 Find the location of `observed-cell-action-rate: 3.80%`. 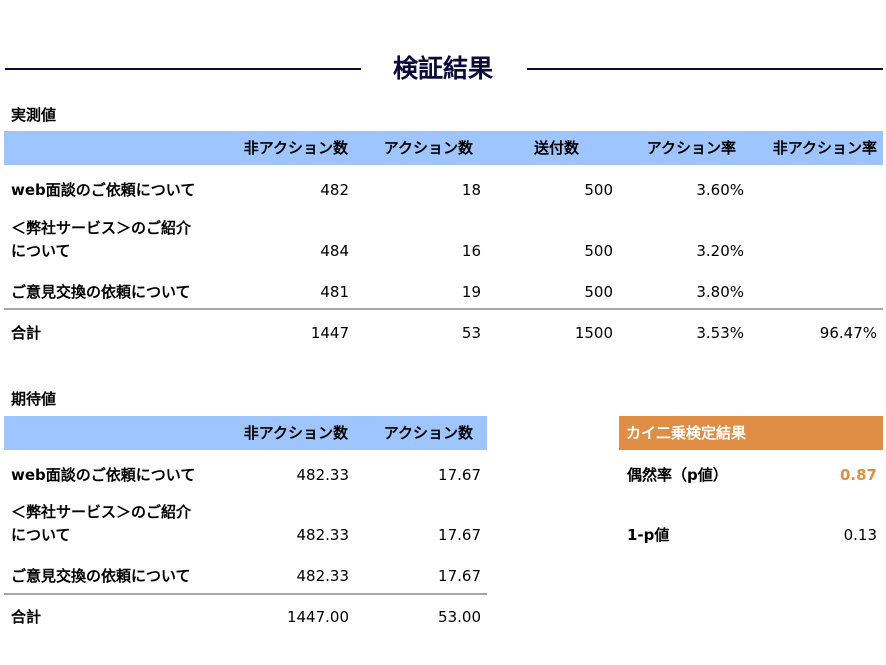

observed-cell-action-rate: 3.80% is located at coordinates (720, 292).